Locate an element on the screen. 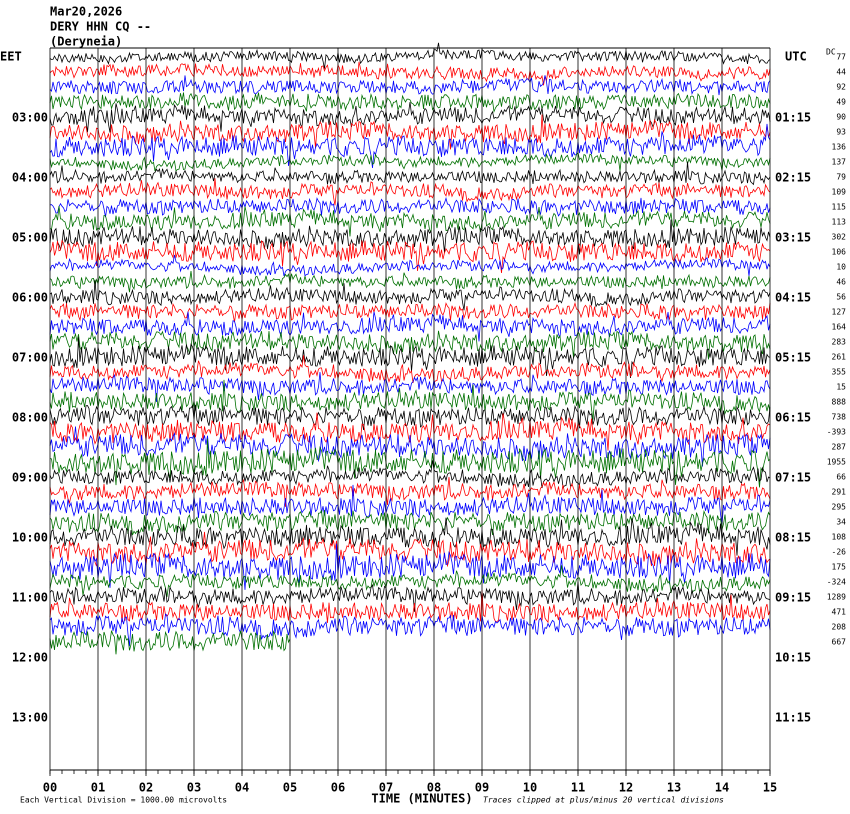 The image size is (850, 814). x-axis-title: TIME (MINUTES) is located at coordinates (421, 799).